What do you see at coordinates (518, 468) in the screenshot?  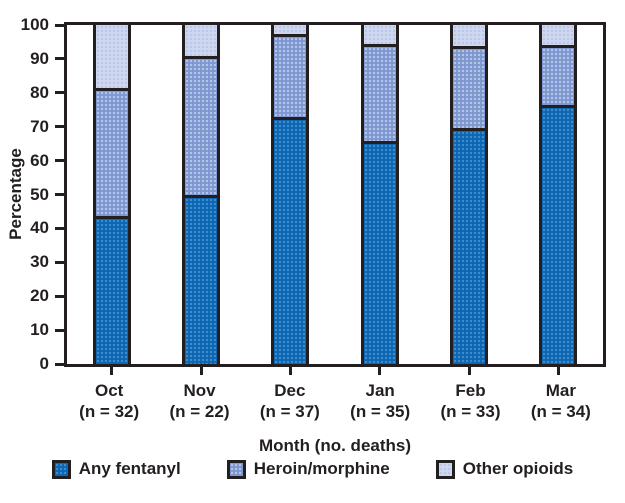 I see `legend-label: Other opioids` at bounding box center [518, 468].